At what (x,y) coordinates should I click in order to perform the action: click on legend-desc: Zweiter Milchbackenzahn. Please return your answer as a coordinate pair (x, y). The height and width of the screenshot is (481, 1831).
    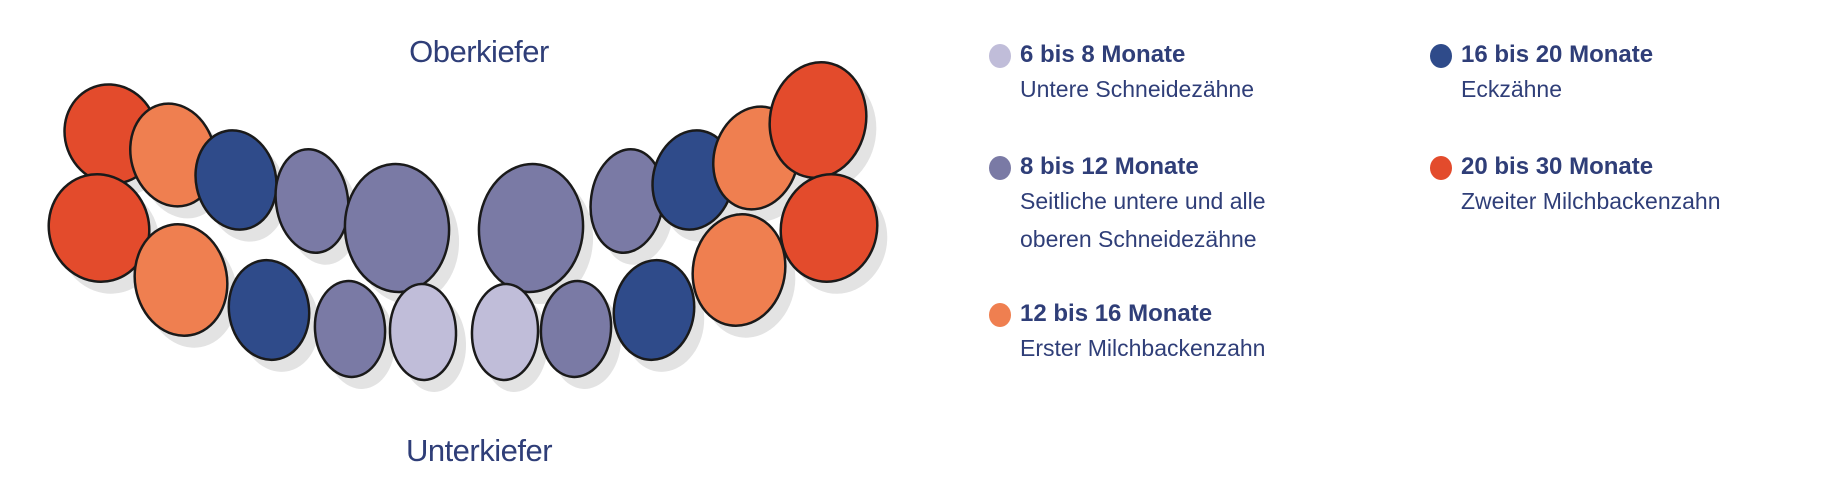
    Looking at the image, I should click on (1591, 201).